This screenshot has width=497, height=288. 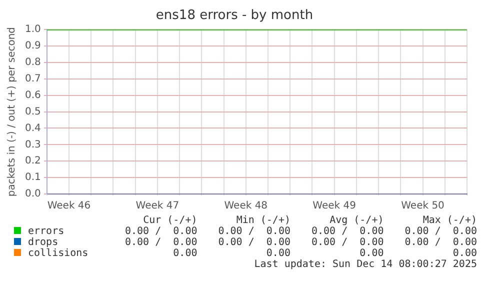 I want to click on y-tick-label: 0.3, so click(x=32, y=144).